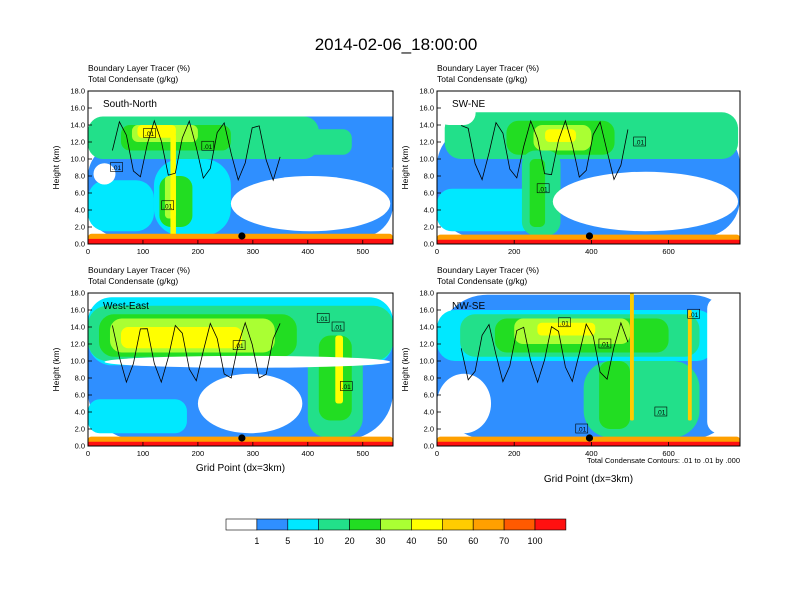 Image resolution: width=792 pixels, height=612 pixels. I want to click on colorbar-label: 50, so click(442, 541).